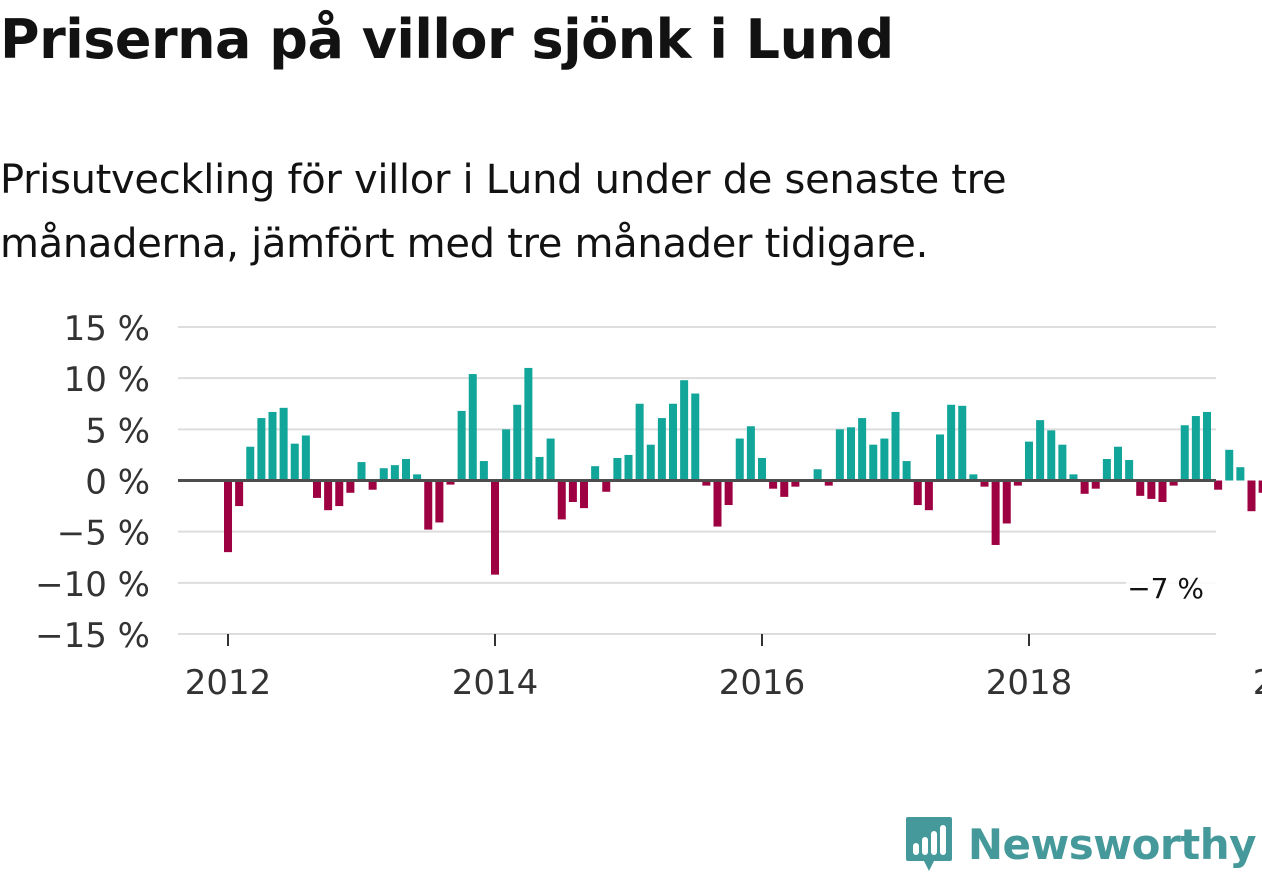 This screenshot has height=879, width=1262. I want to click on x-tick-label: 2014, so click(495, 681).